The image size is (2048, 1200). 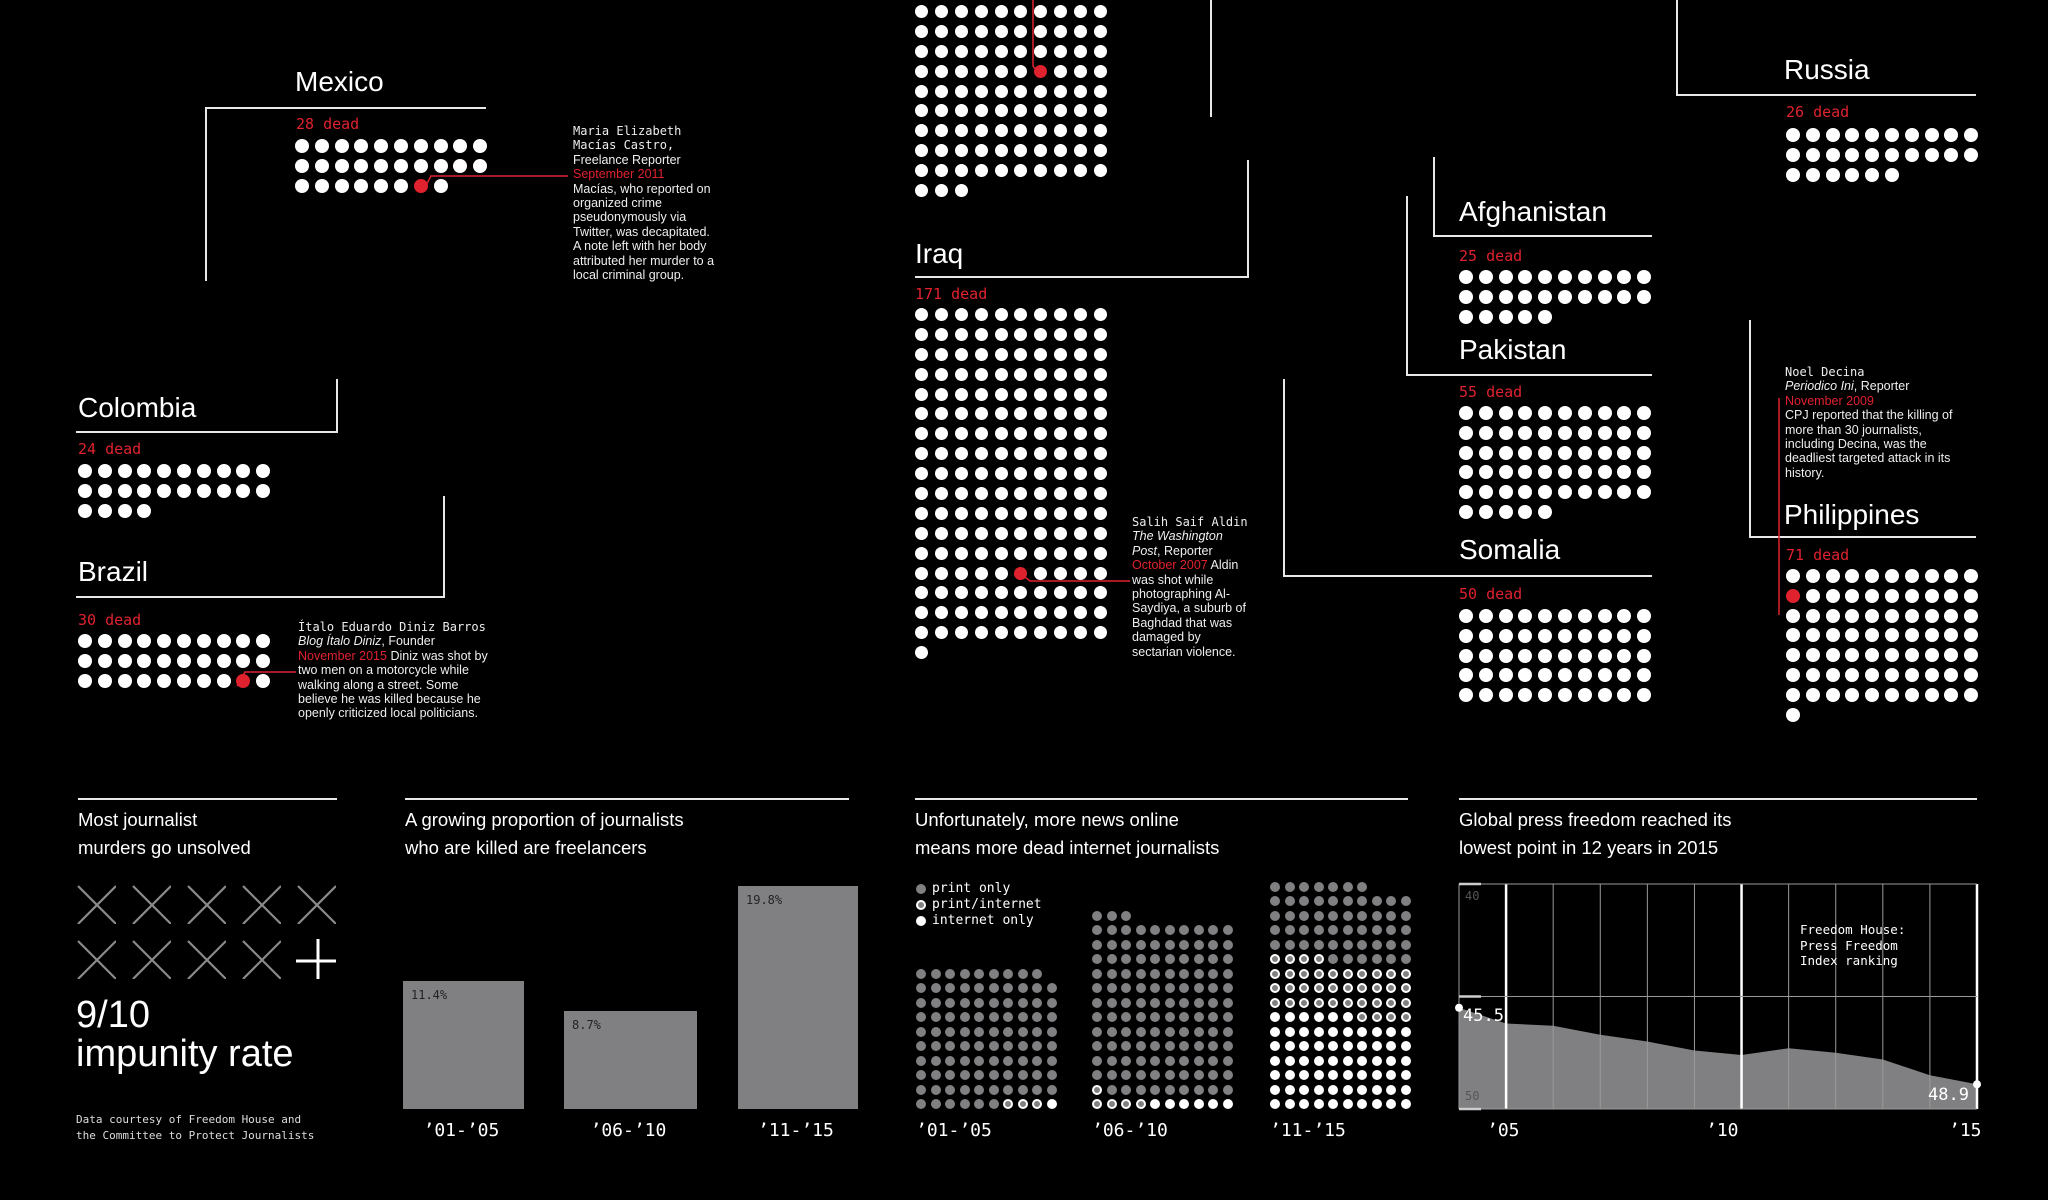 I want to click on start-point, so click(x=1459, y=1007).